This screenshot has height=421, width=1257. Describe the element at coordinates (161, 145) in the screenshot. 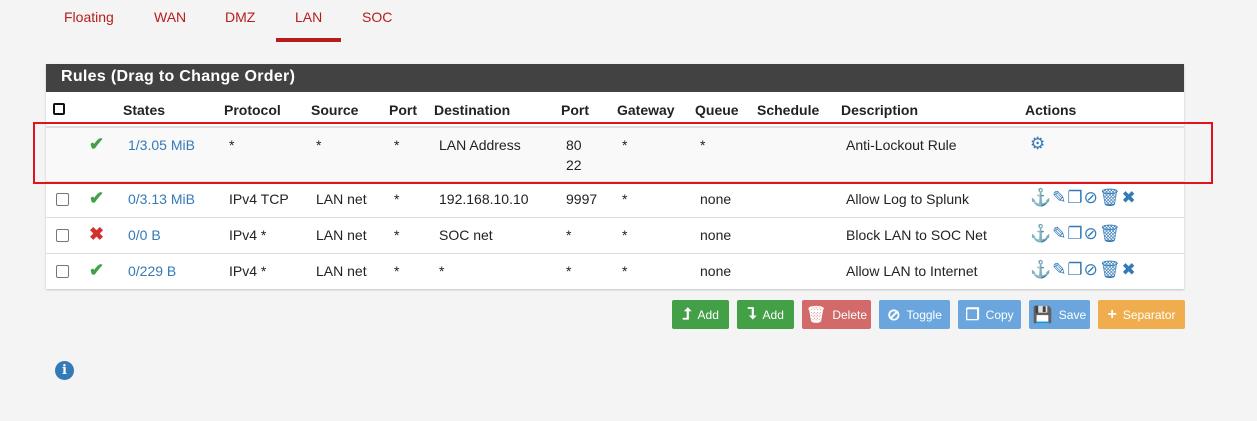

I see `states-link: 1/3.05 MiB` at that location.